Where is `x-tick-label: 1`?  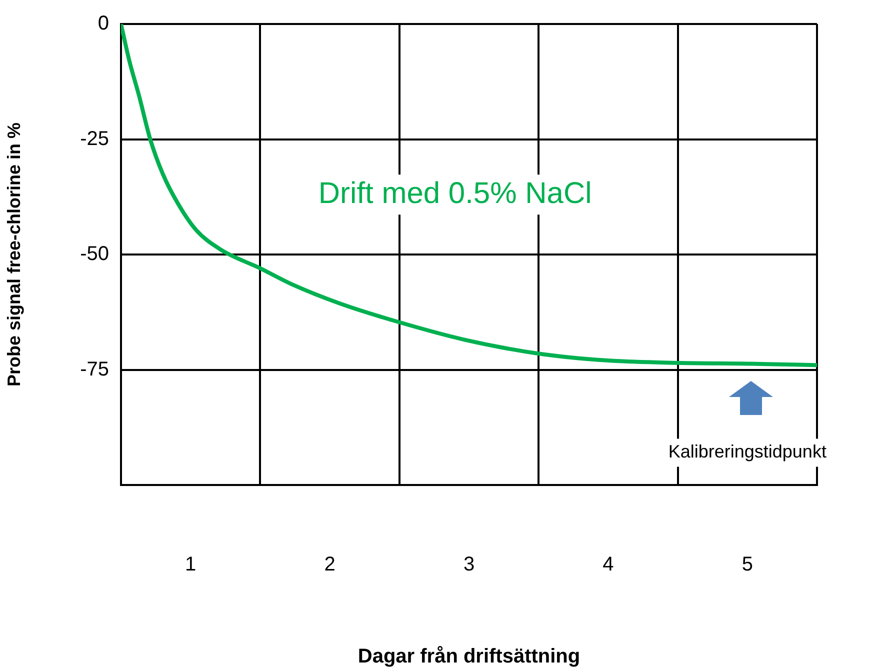 x-tick-label: 1 is located at coordinates (190, 565).